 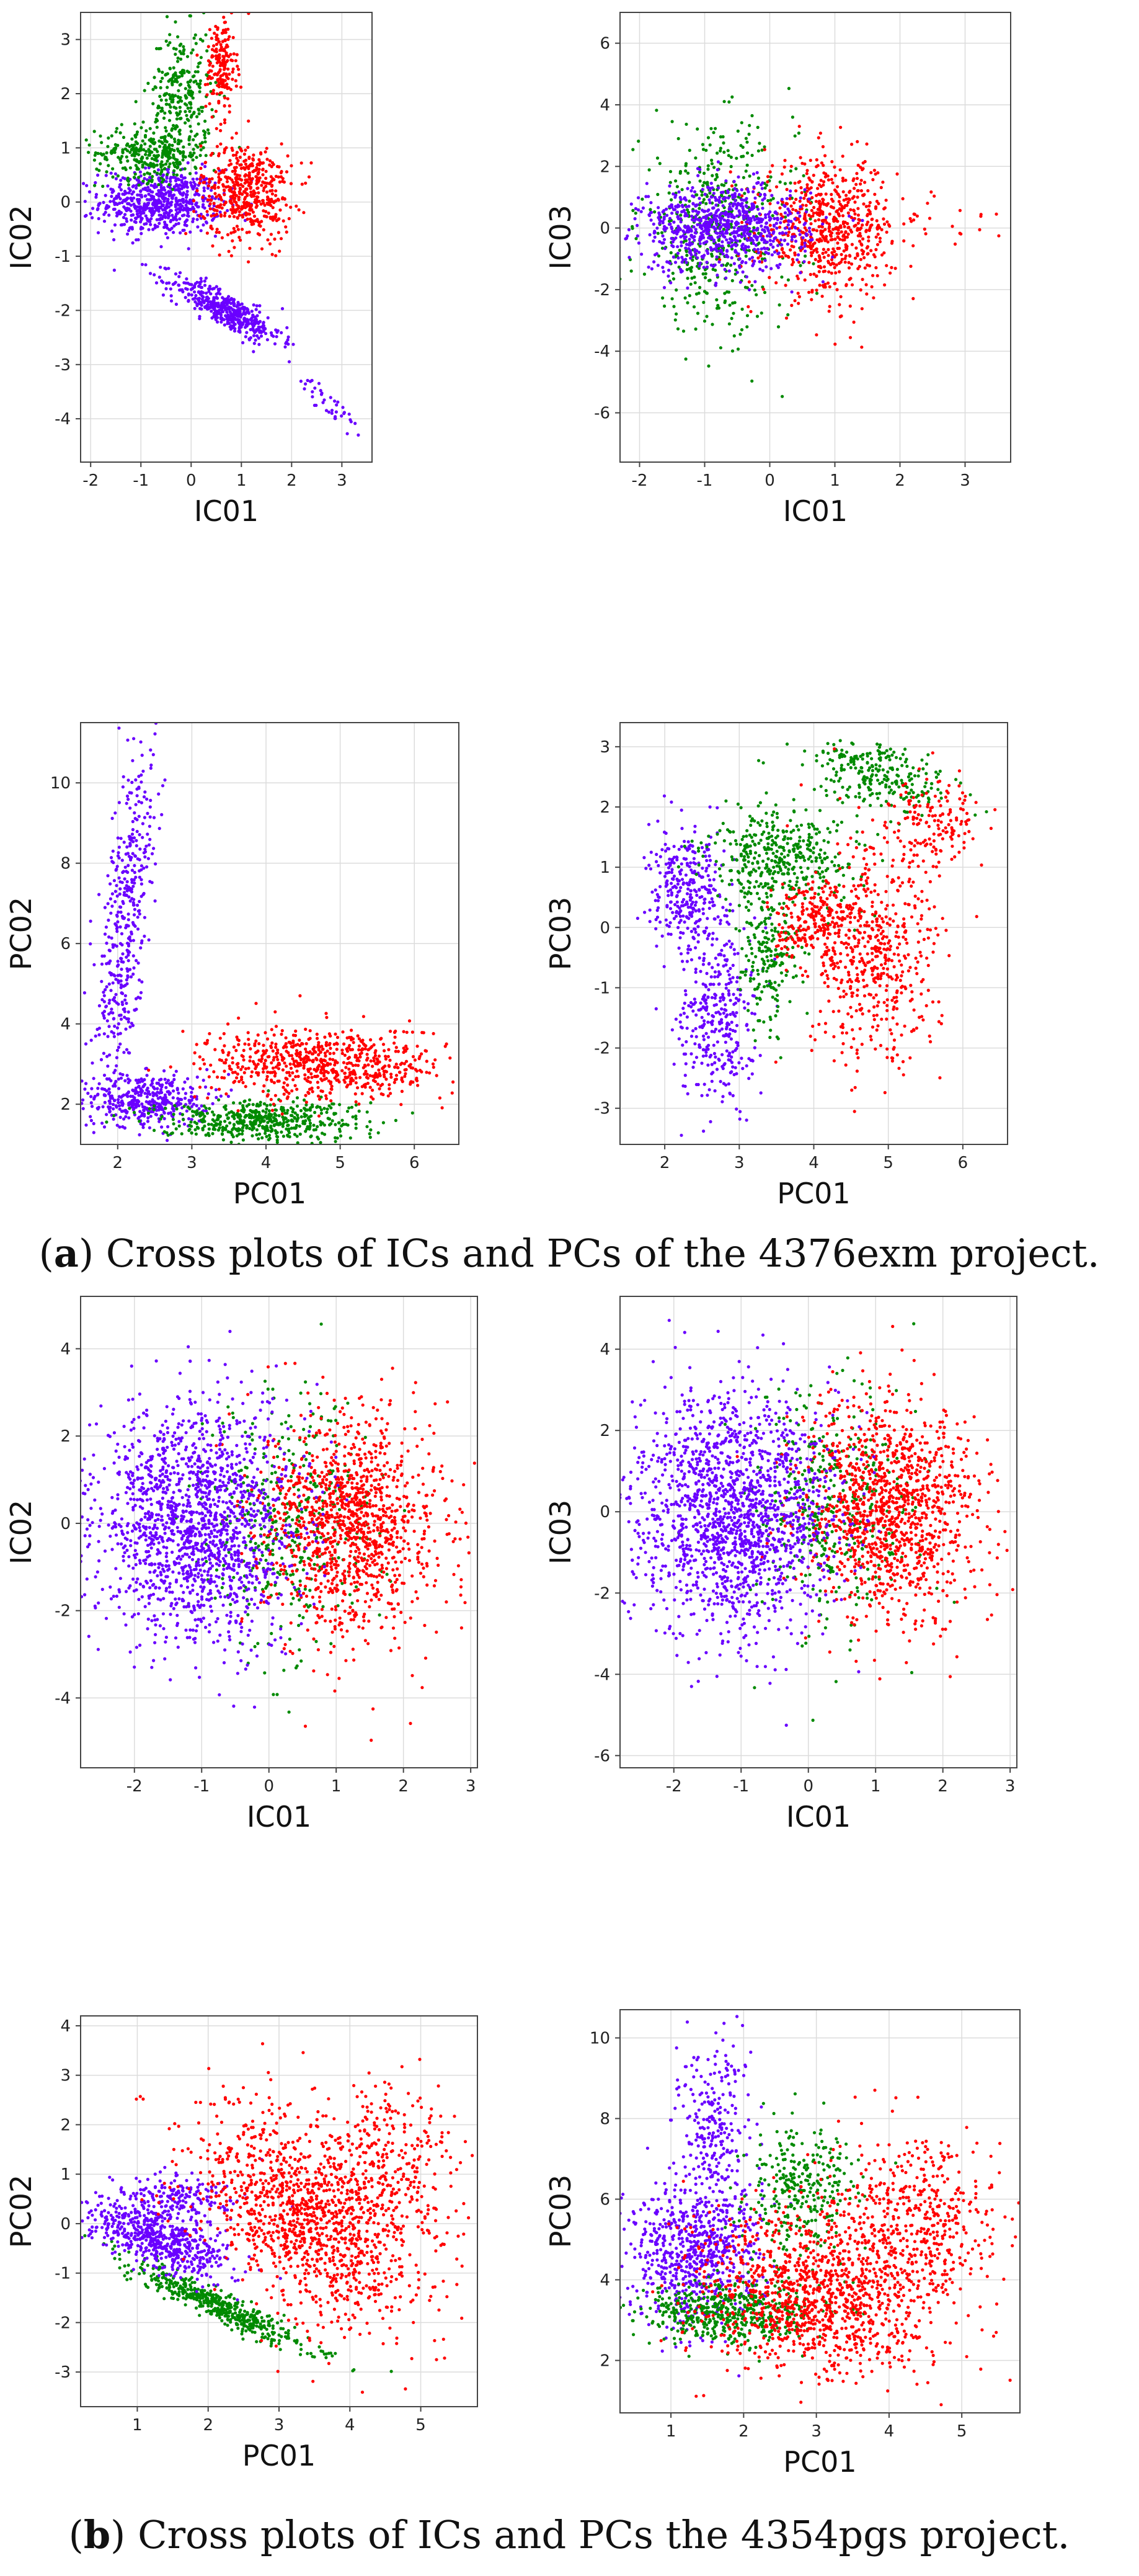 I want to click on points, so click(x=268, y=951).